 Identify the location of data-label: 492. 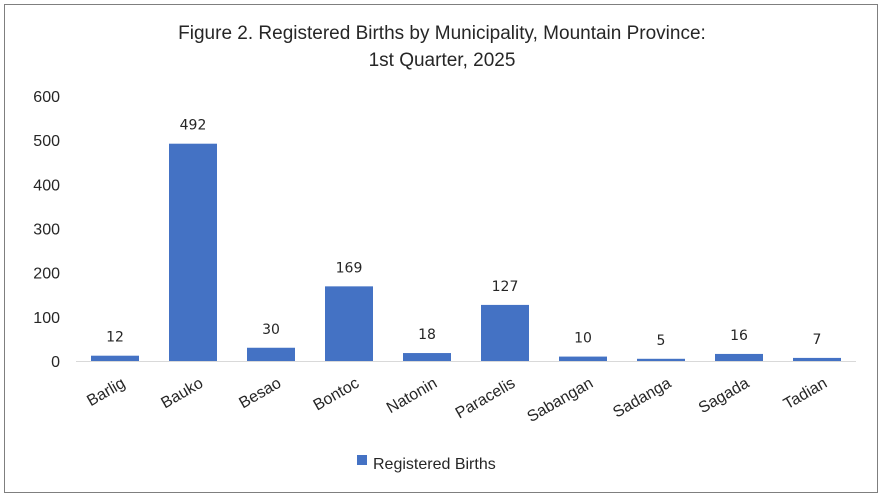
(193, 126).